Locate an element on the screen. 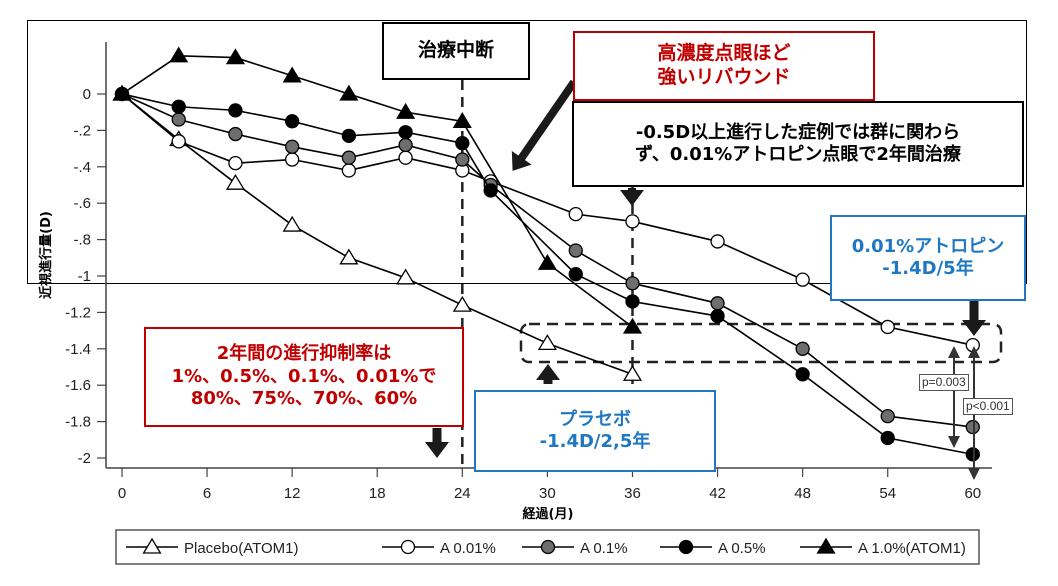 The image size is (1058, 586). legend-item: A 1.0%(ATOM1) is located at coordinates (883, 547).